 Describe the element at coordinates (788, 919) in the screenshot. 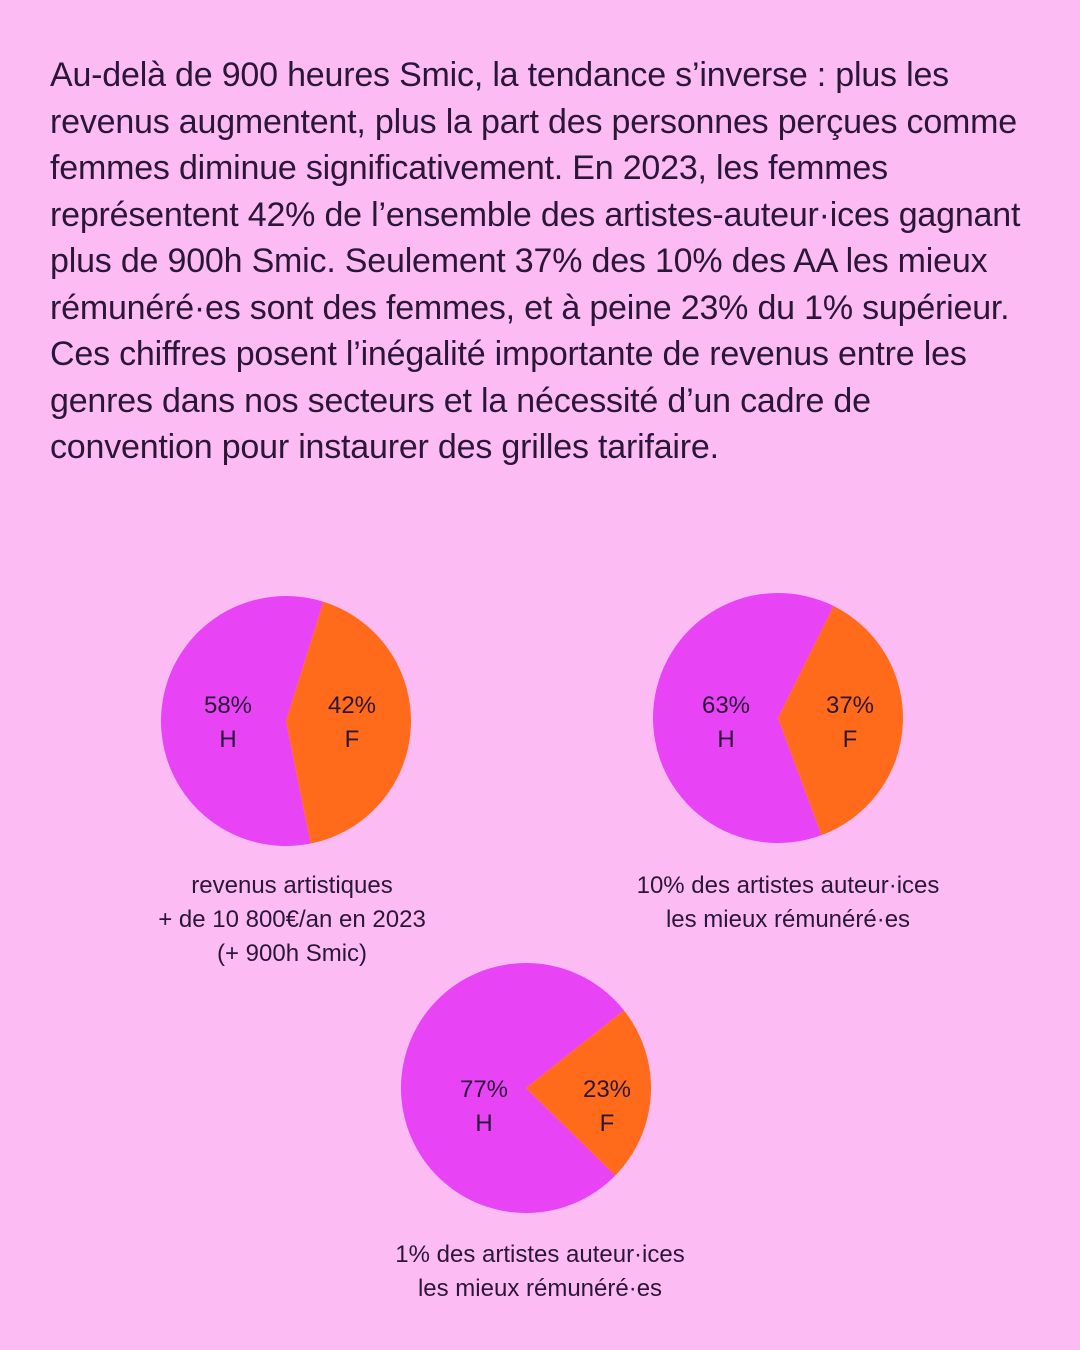

I see `pie-2-caption-line-2: les mieux rémunéré·es` at that location.